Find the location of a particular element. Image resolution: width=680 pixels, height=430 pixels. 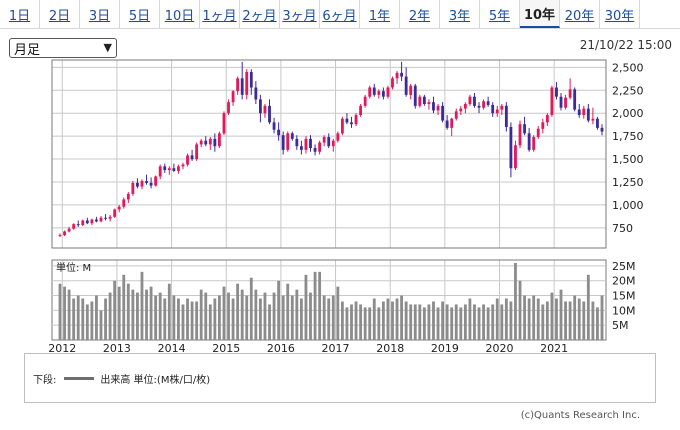

volume-tick-label: 15M is located at coordinates (624, 296).